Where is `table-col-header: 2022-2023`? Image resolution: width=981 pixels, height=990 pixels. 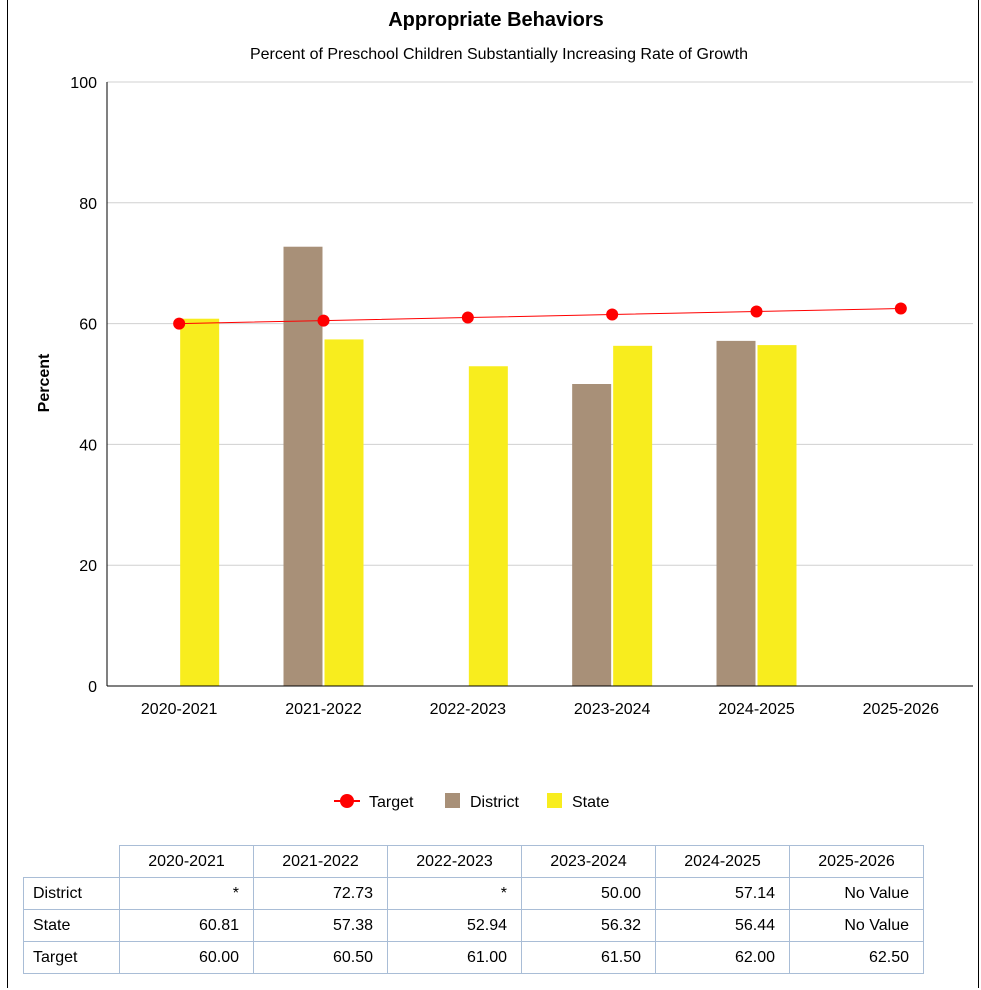 table-col-header: 2022-2023 is located at coordinates (454, 861).